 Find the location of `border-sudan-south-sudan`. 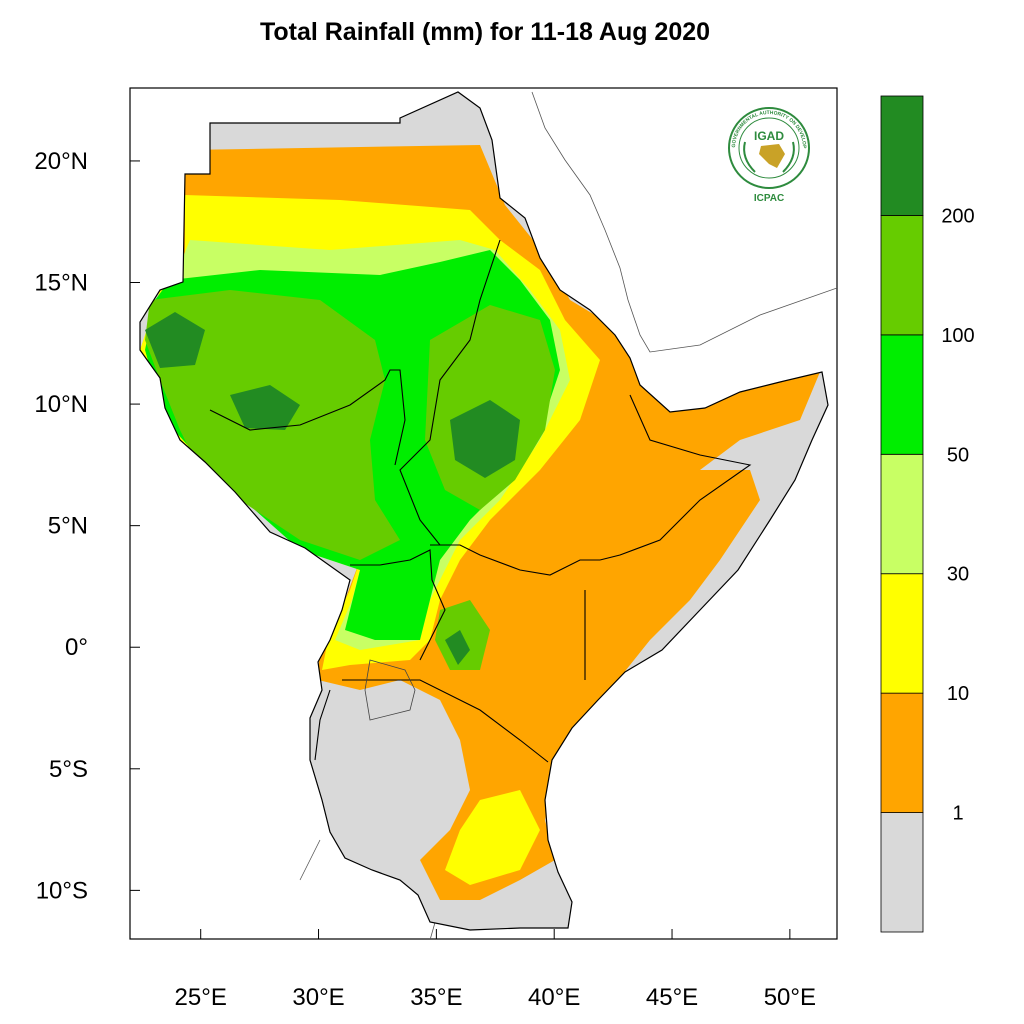

border-sudan-south-sudan is located at coordinates (307, 417).